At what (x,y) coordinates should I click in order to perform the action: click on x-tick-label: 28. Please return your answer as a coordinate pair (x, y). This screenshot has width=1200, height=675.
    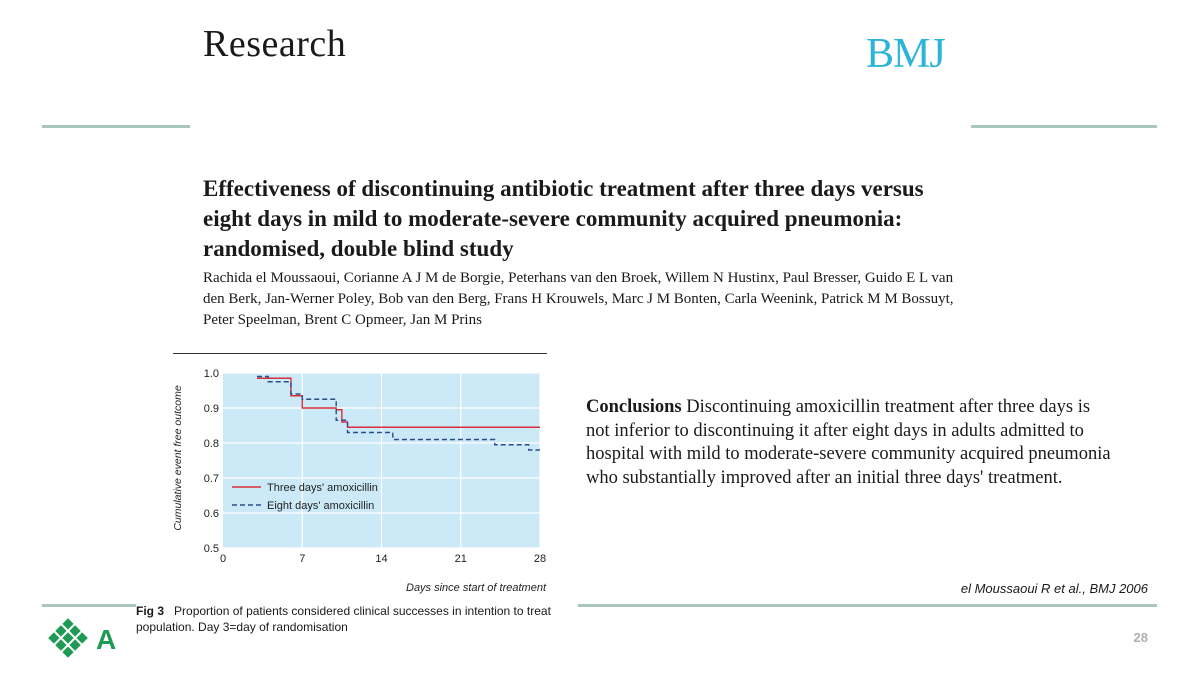
    Looking at the image, I should click on (540, 559).